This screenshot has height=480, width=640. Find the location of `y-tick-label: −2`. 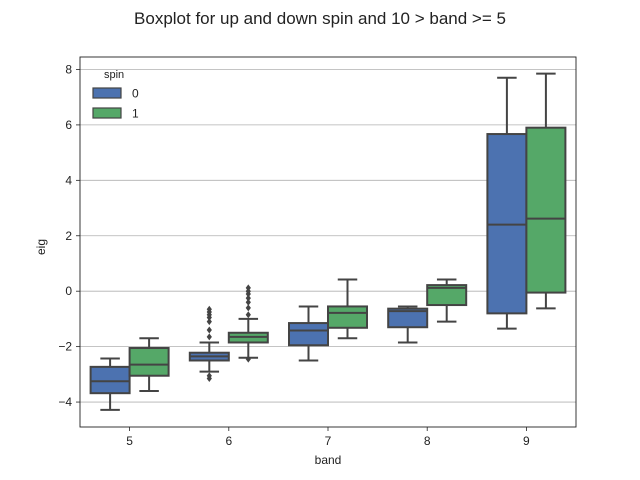

y-tick-label: −2 is located at coordinates (65, 347).